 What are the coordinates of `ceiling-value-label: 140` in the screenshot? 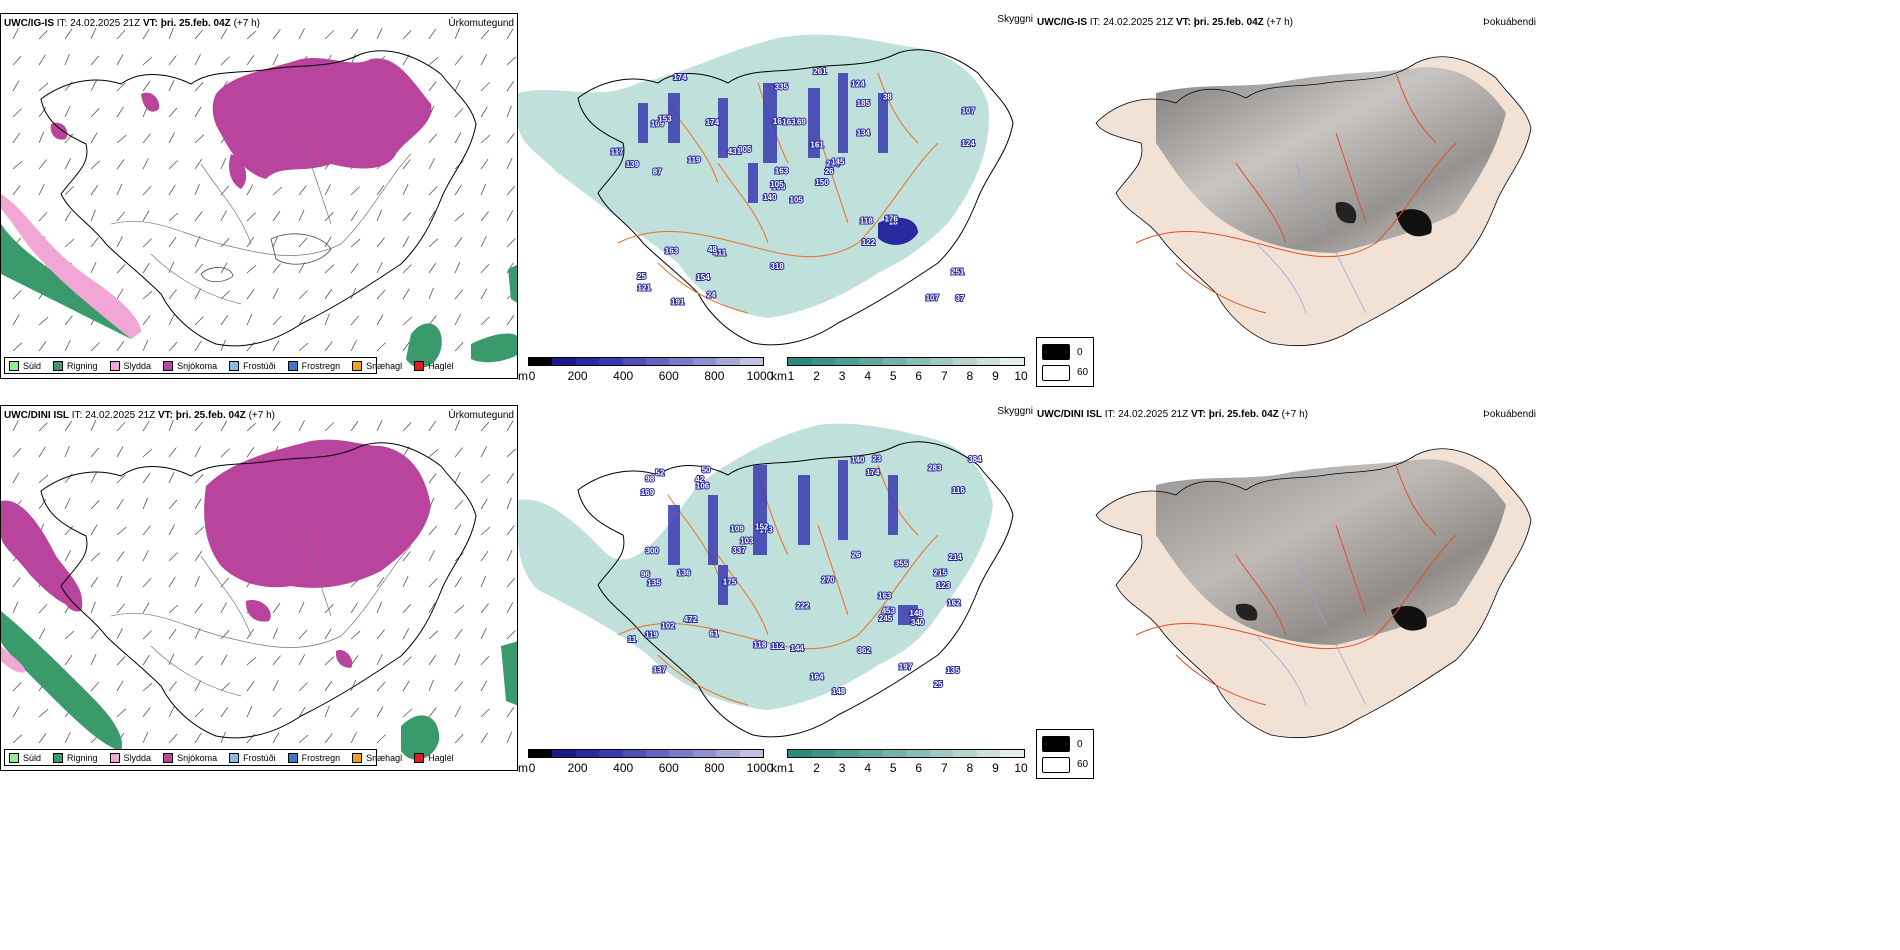 It's located at (858, 459).